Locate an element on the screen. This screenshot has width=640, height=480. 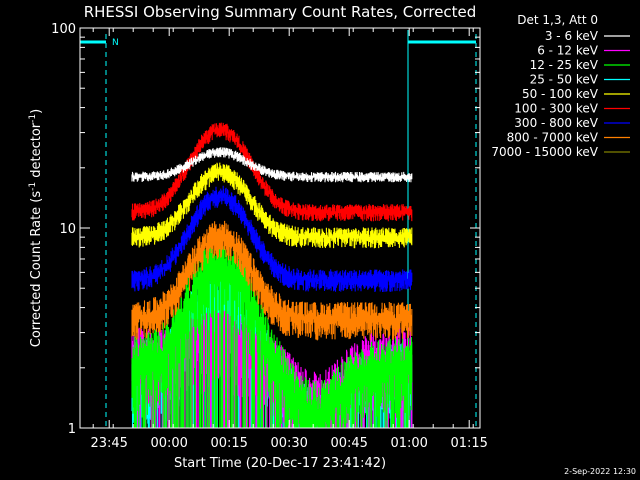
x-tick-label-4: 00:45 is located at coordinates (348, 443).